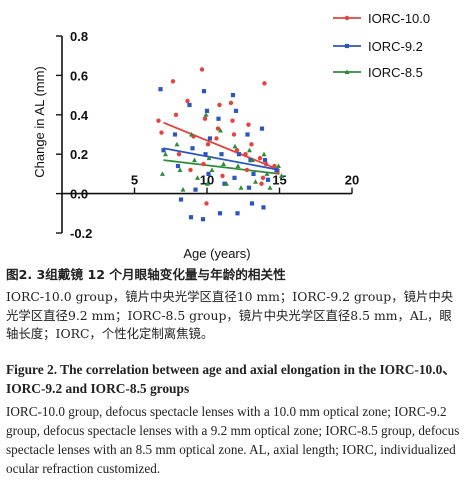 The image size is (468, 502). What do you see at coordinates (79, 36) in the screenshot?
I see `y-tick-label: 0.8` at bounding box center [79, 36].